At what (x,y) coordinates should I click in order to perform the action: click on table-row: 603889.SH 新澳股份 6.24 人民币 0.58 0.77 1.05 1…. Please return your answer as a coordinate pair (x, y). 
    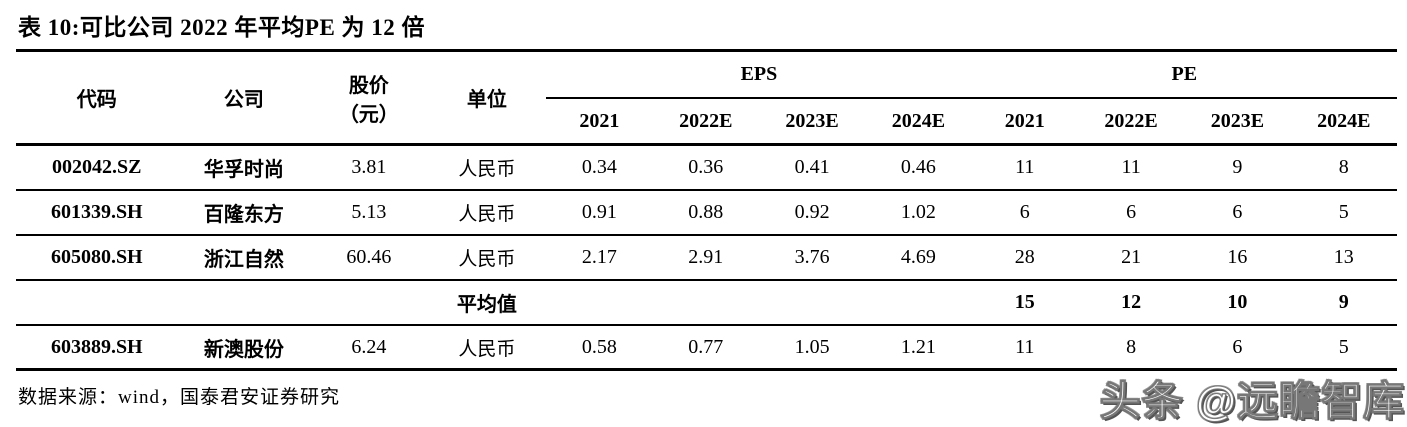
    Looking at the image, I should click on (706, 348).